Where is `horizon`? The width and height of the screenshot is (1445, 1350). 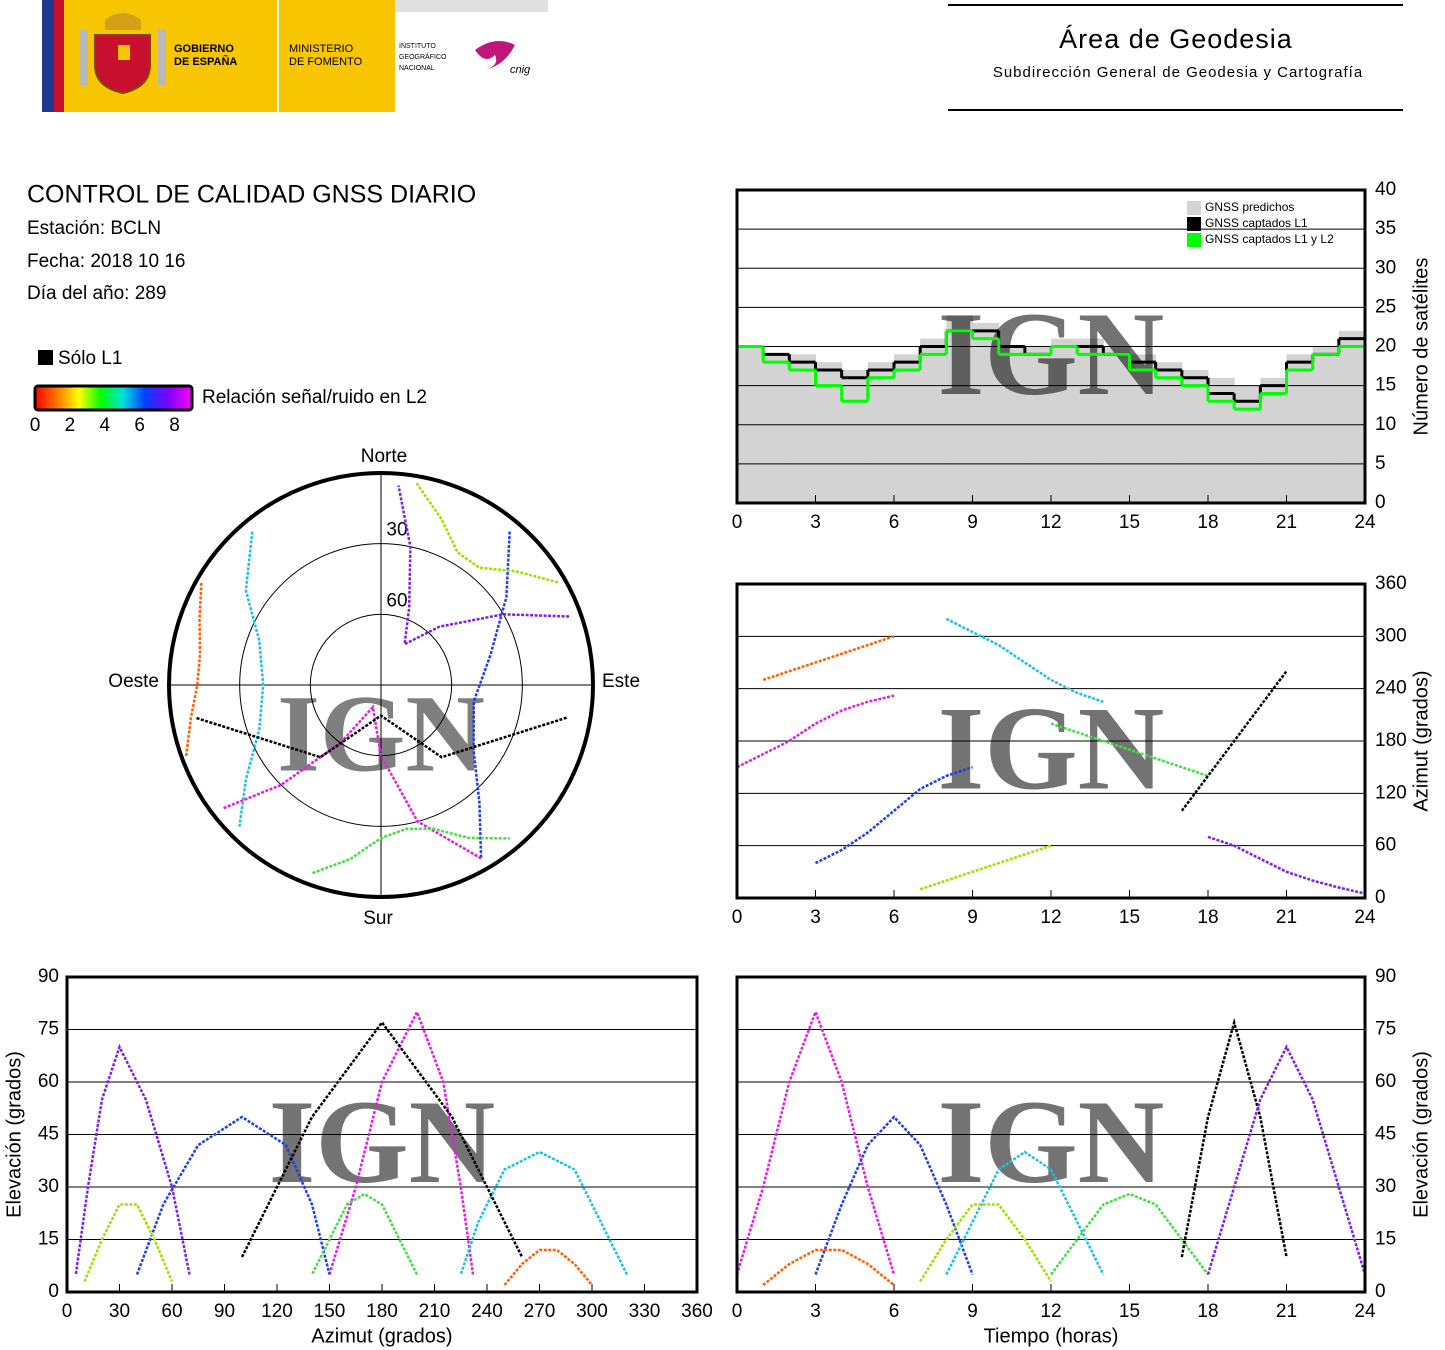 horizon is located at coordinates (381, 685).